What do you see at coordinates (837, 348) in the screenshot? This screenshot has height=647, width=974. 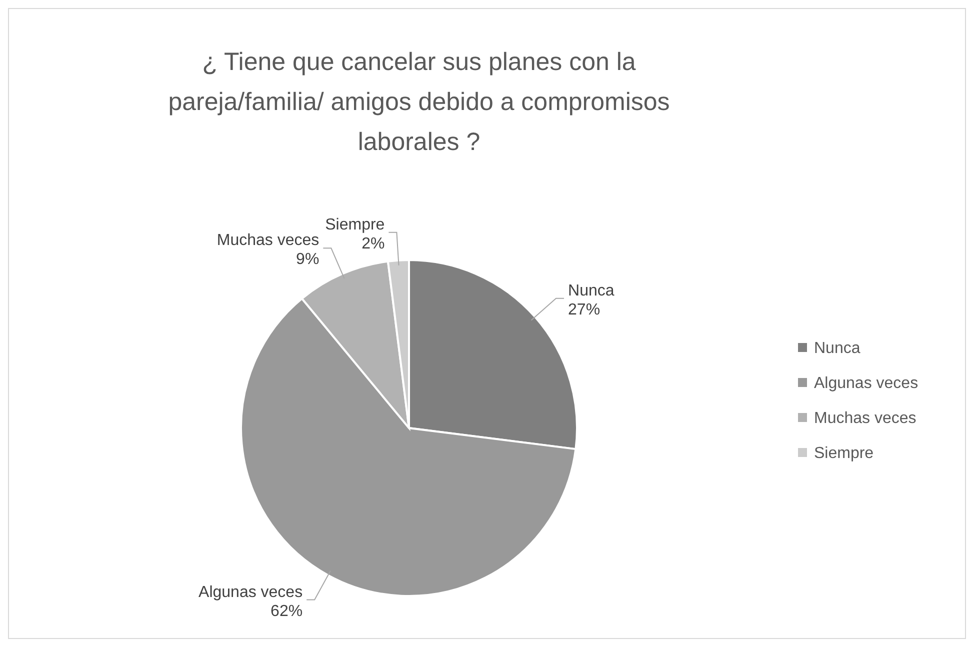 I see `legend-label: Nunca` at bounding box center [837, 348].